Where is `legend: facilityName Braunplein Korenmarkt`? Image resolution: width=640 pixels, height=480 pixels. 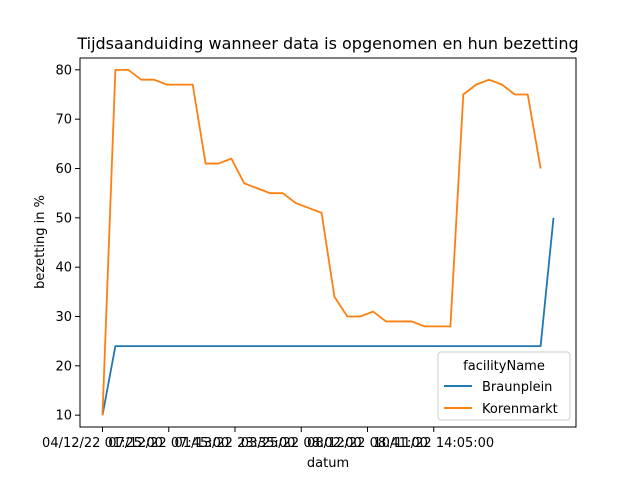 legend: facilityName Braunplein Korenmarkt is located at coordinates (504, 386).